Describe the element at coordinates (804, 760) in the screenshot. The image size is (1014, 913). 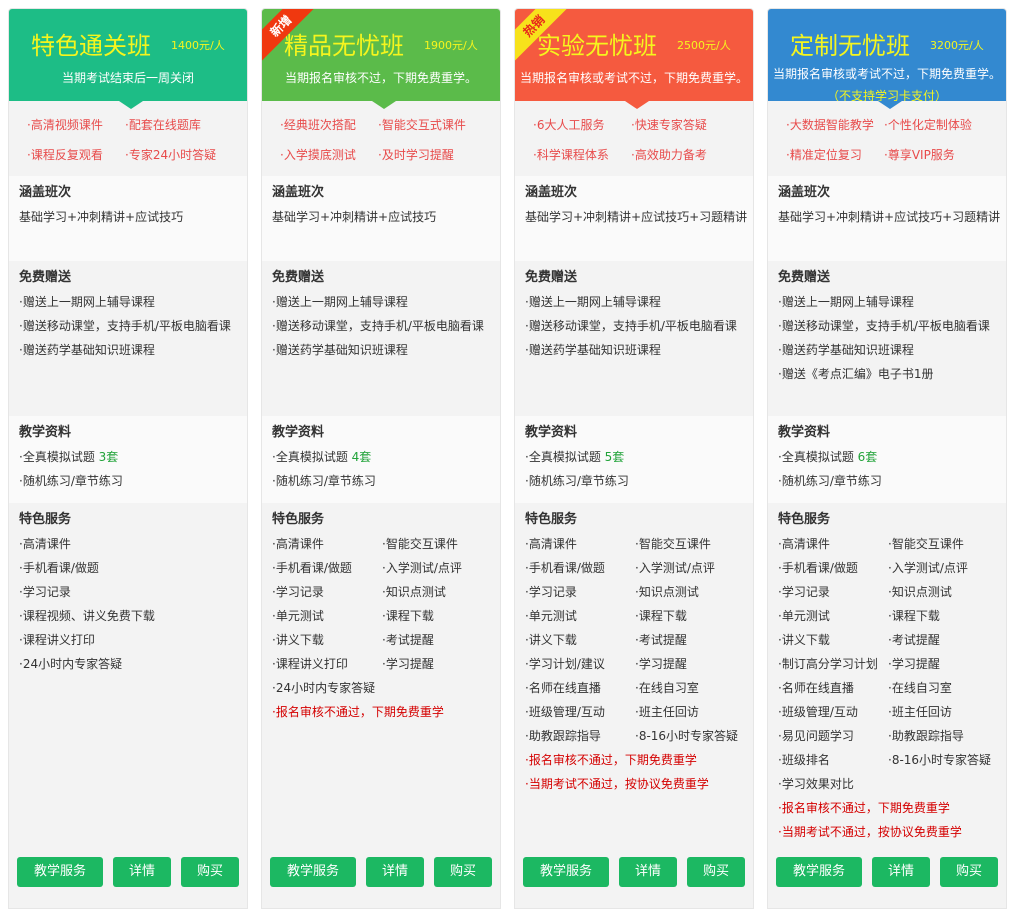
I see `service-item: ·班级排名` at that location.